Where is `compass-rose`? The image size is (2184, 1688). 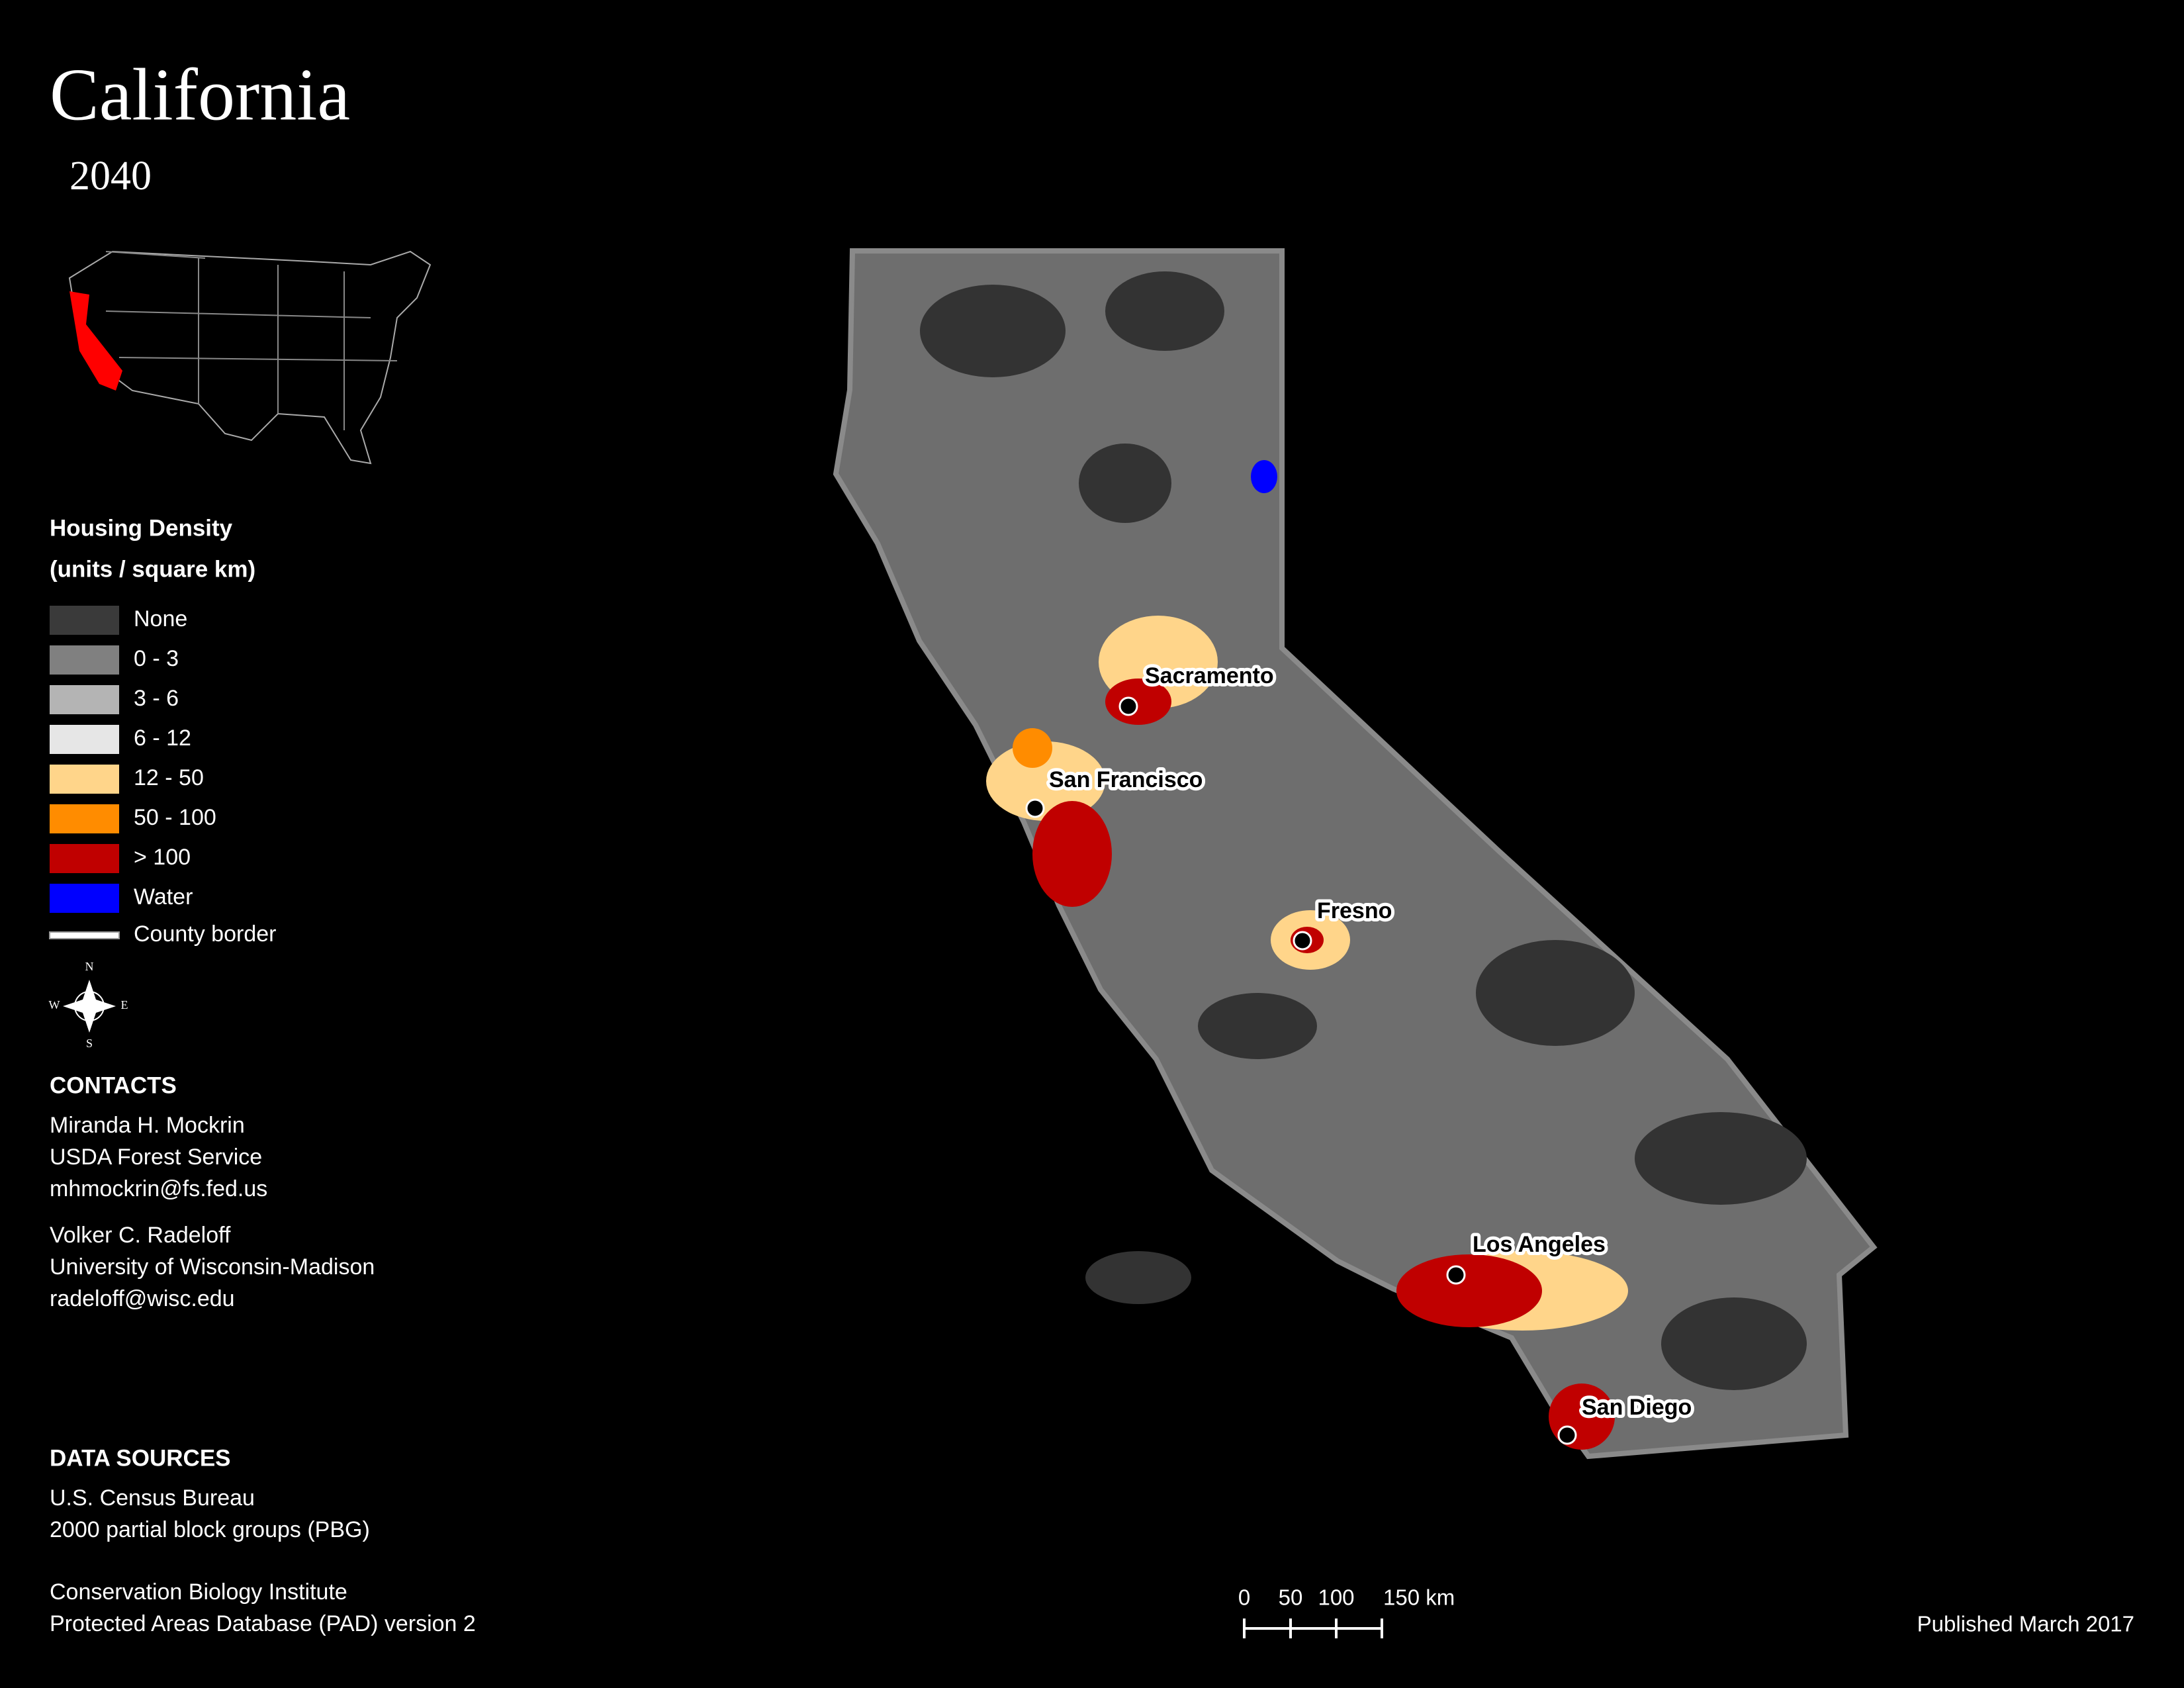
compass-rose is located at coordinates (89, 1006).